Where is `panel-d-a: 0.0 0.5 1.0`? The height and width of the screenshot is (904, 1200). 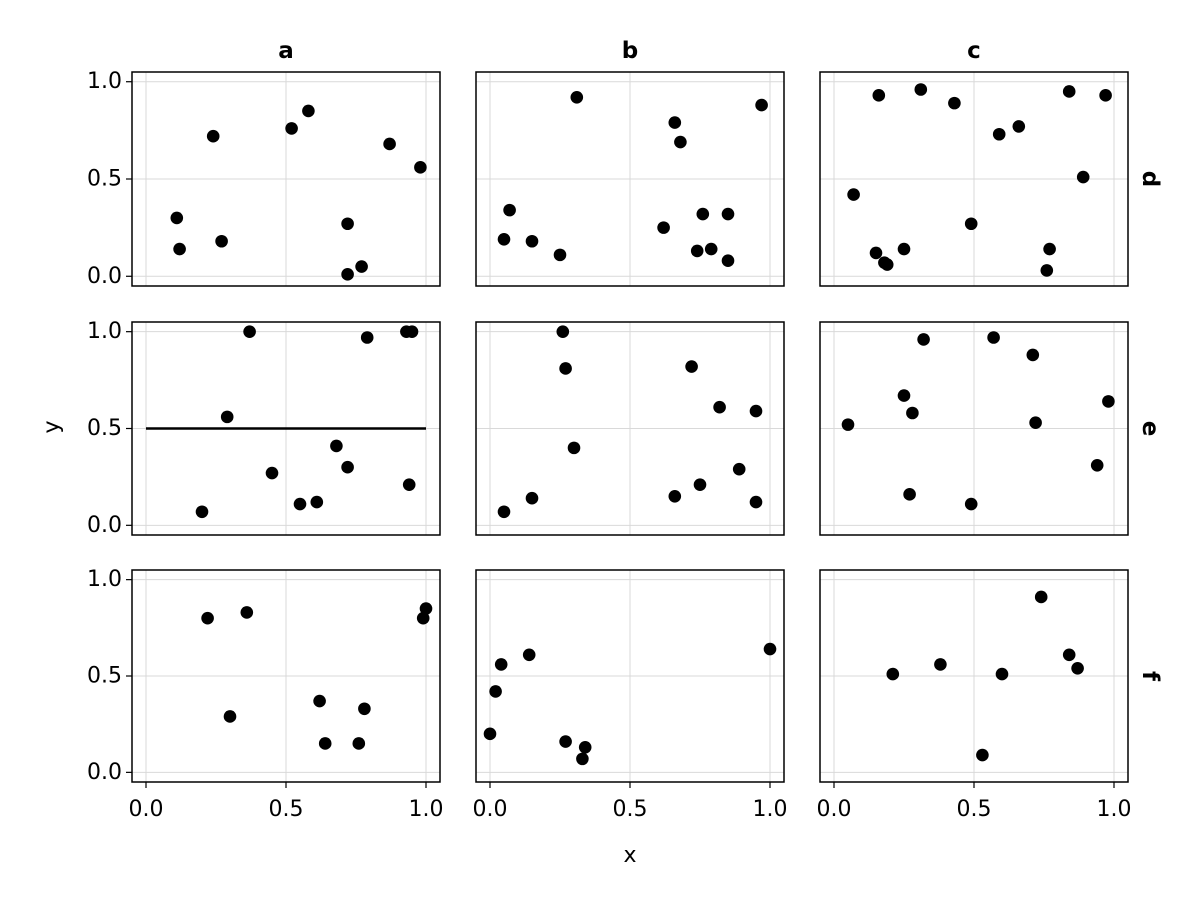 panel-d-a: 0.0 0.5 1.0 is located at coordinates (264, 179).